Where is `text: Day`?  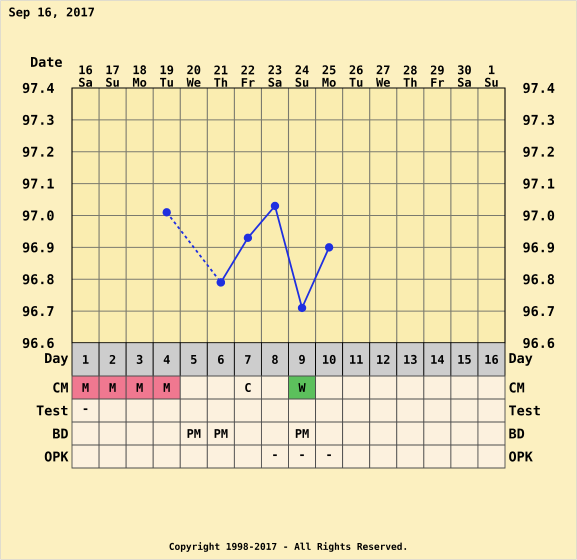
text: Day is located at coordinates (520, 359).